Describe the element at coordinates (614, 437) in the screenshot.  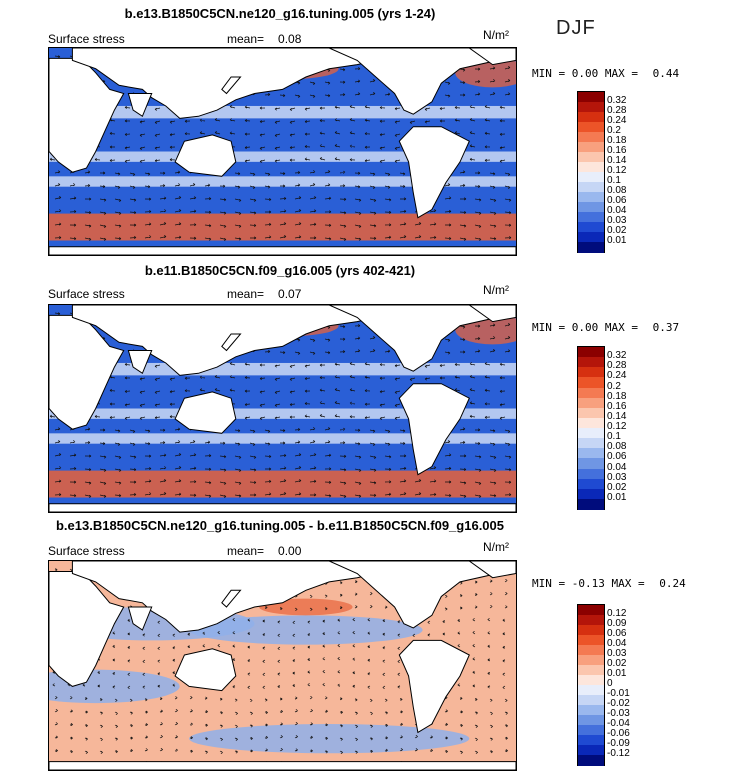
I see `colorbar-tick-label: 0.1` at that location.